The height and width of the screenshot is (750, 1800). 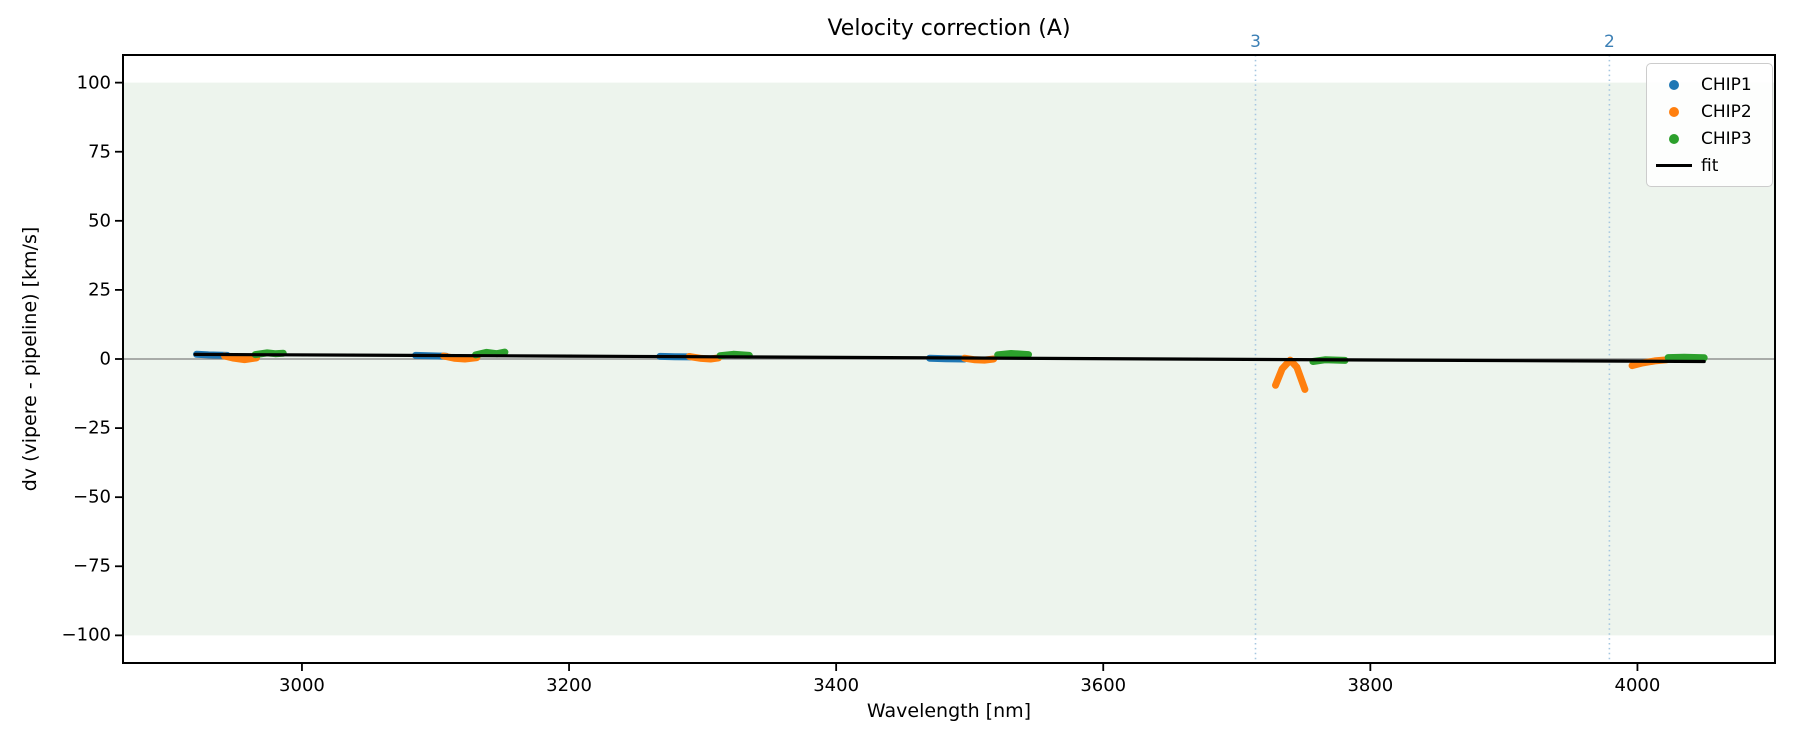 I want to click on series-chip2-segment, so click(x=240, y=358).